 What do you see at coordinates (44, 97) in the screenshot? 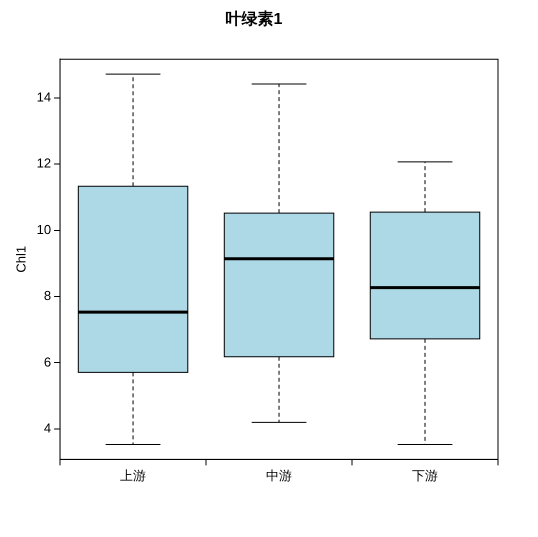
I see `y-tick-label: 14` at bounding box center [44, 97].